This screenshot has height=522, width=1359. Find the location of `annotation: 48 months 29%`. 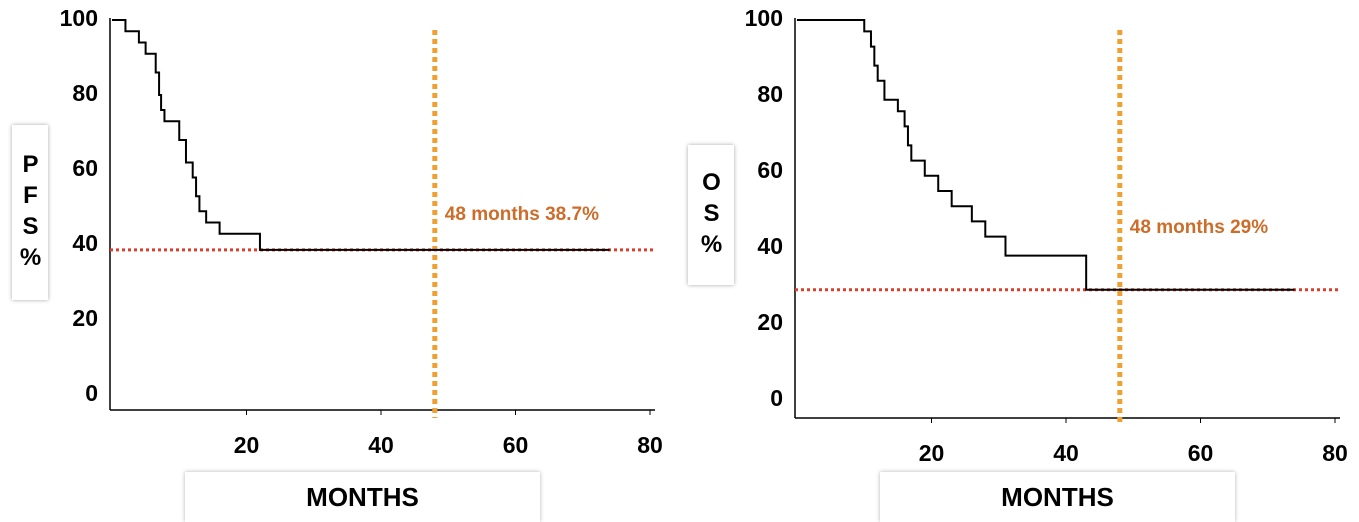

annotation: 48 months 29% is located at coordinates (1199, 227).